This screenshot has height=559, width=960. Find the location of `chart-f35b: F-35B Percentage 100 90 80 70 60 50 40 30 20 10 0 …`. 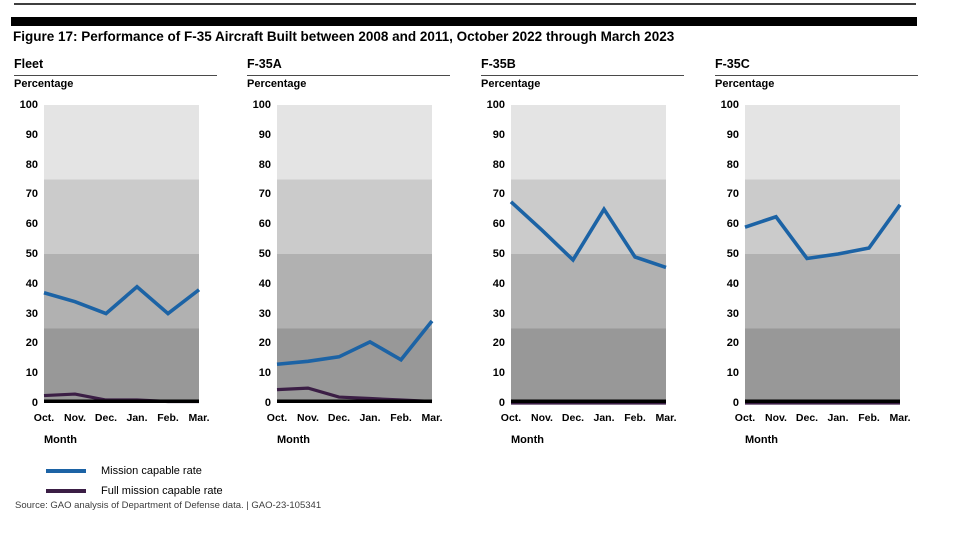

chart-f35b: F-35B Percentage 100 90 80 70 60 50 40 30 20 10 0 … is located at coordinates (582, 254).